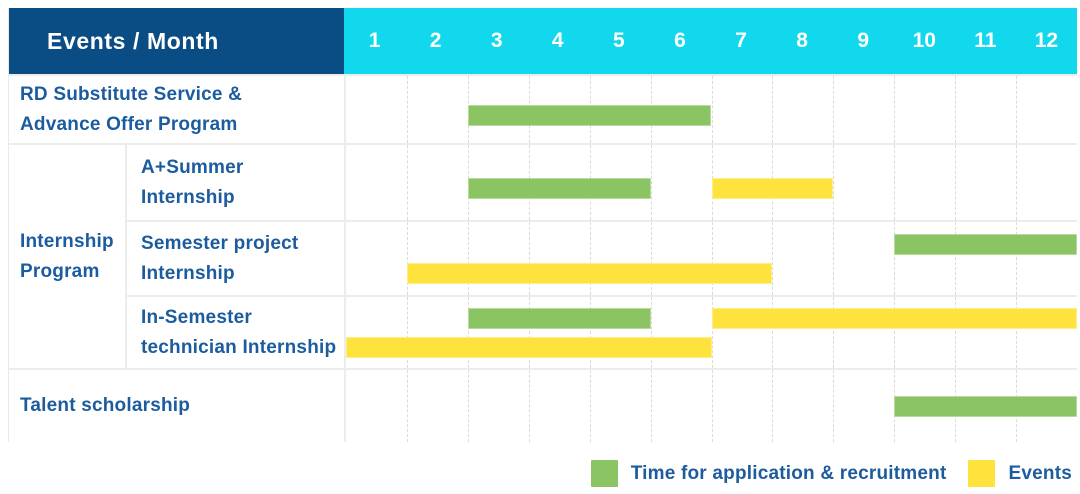 This screenshot has width=1080, height=494. What do you see at coordinates (60, 271) in the screenshot?
I see `group-label-line: Program` at bounding box center [60, 271].